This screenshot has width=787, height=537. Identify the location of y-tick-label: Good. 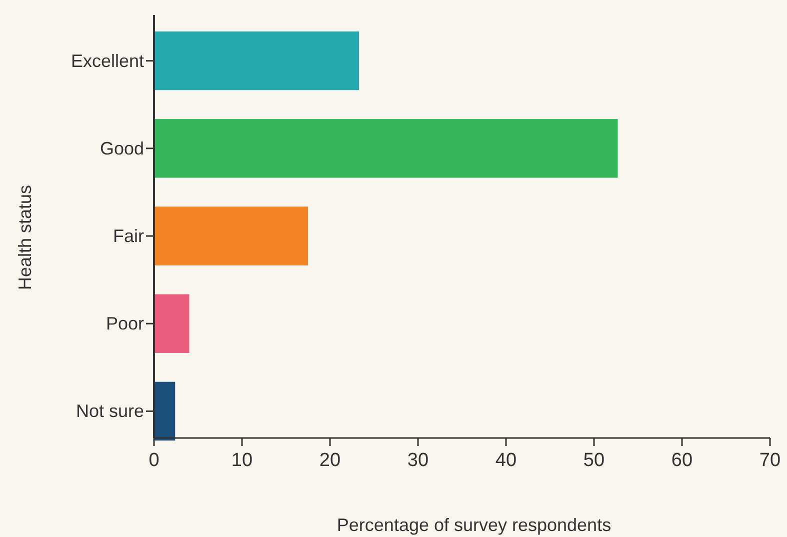
(122, 148).